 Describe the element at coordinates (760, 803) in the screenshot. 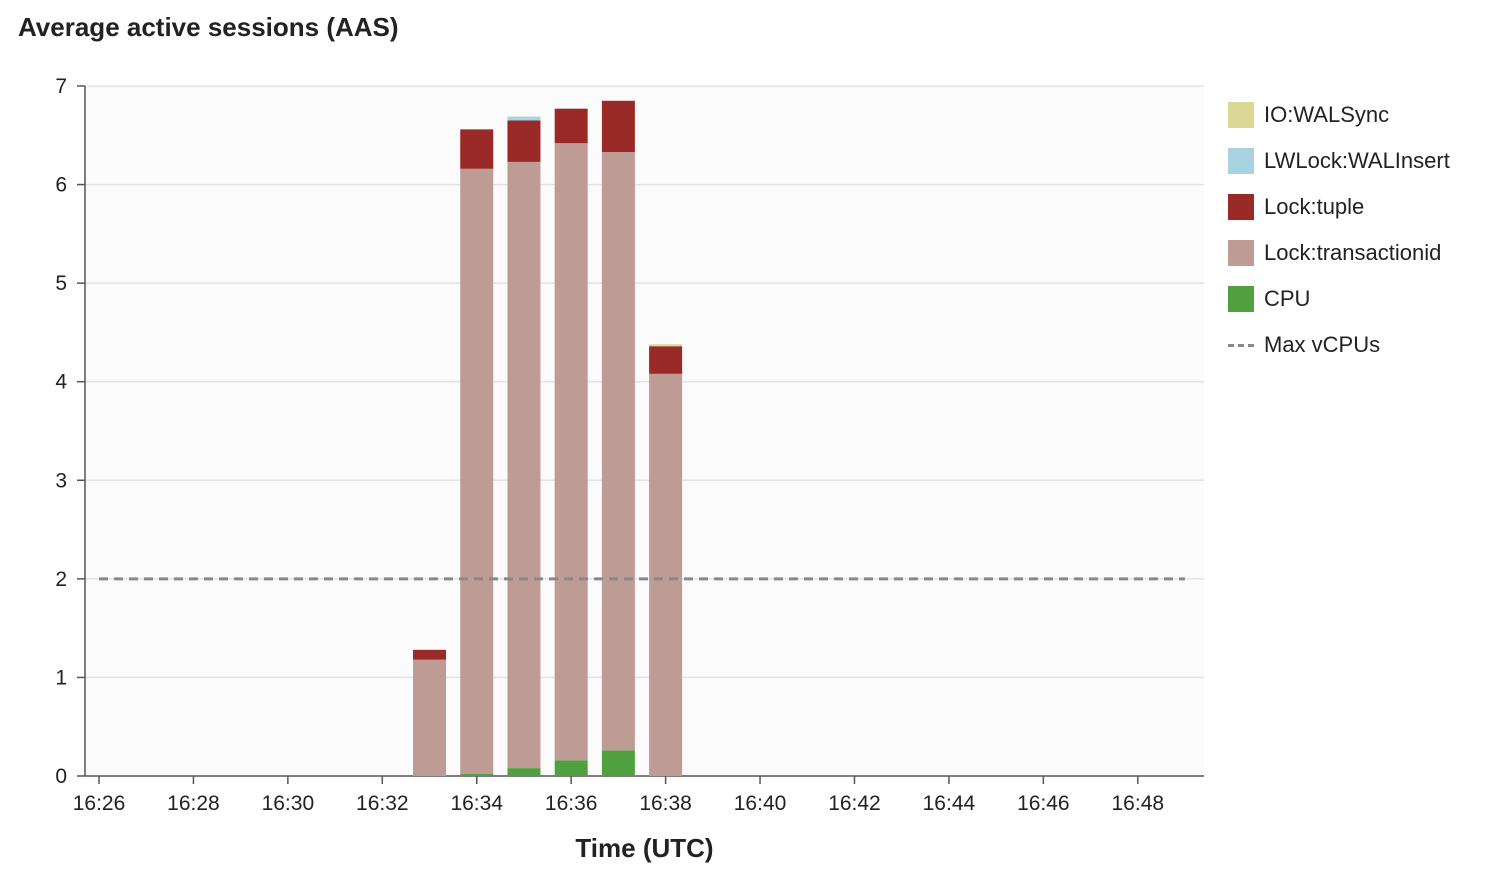

I see `x-tick-label-16-40: 16:40` at that location.